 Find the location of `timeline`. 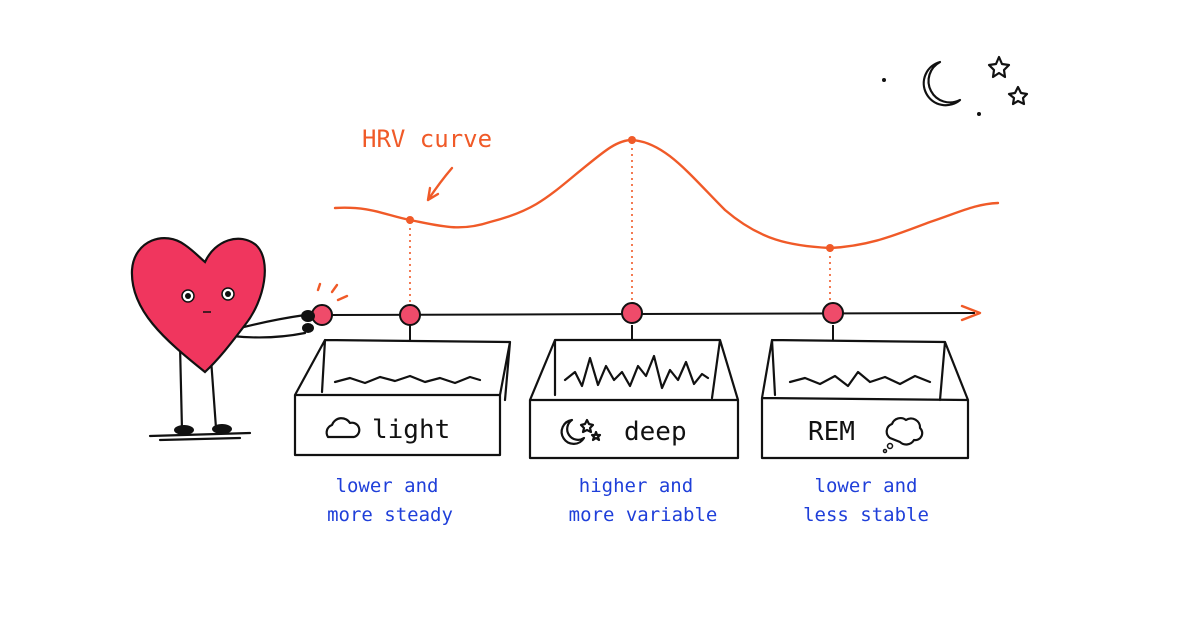

timeline is located at coordinates (652, 314).